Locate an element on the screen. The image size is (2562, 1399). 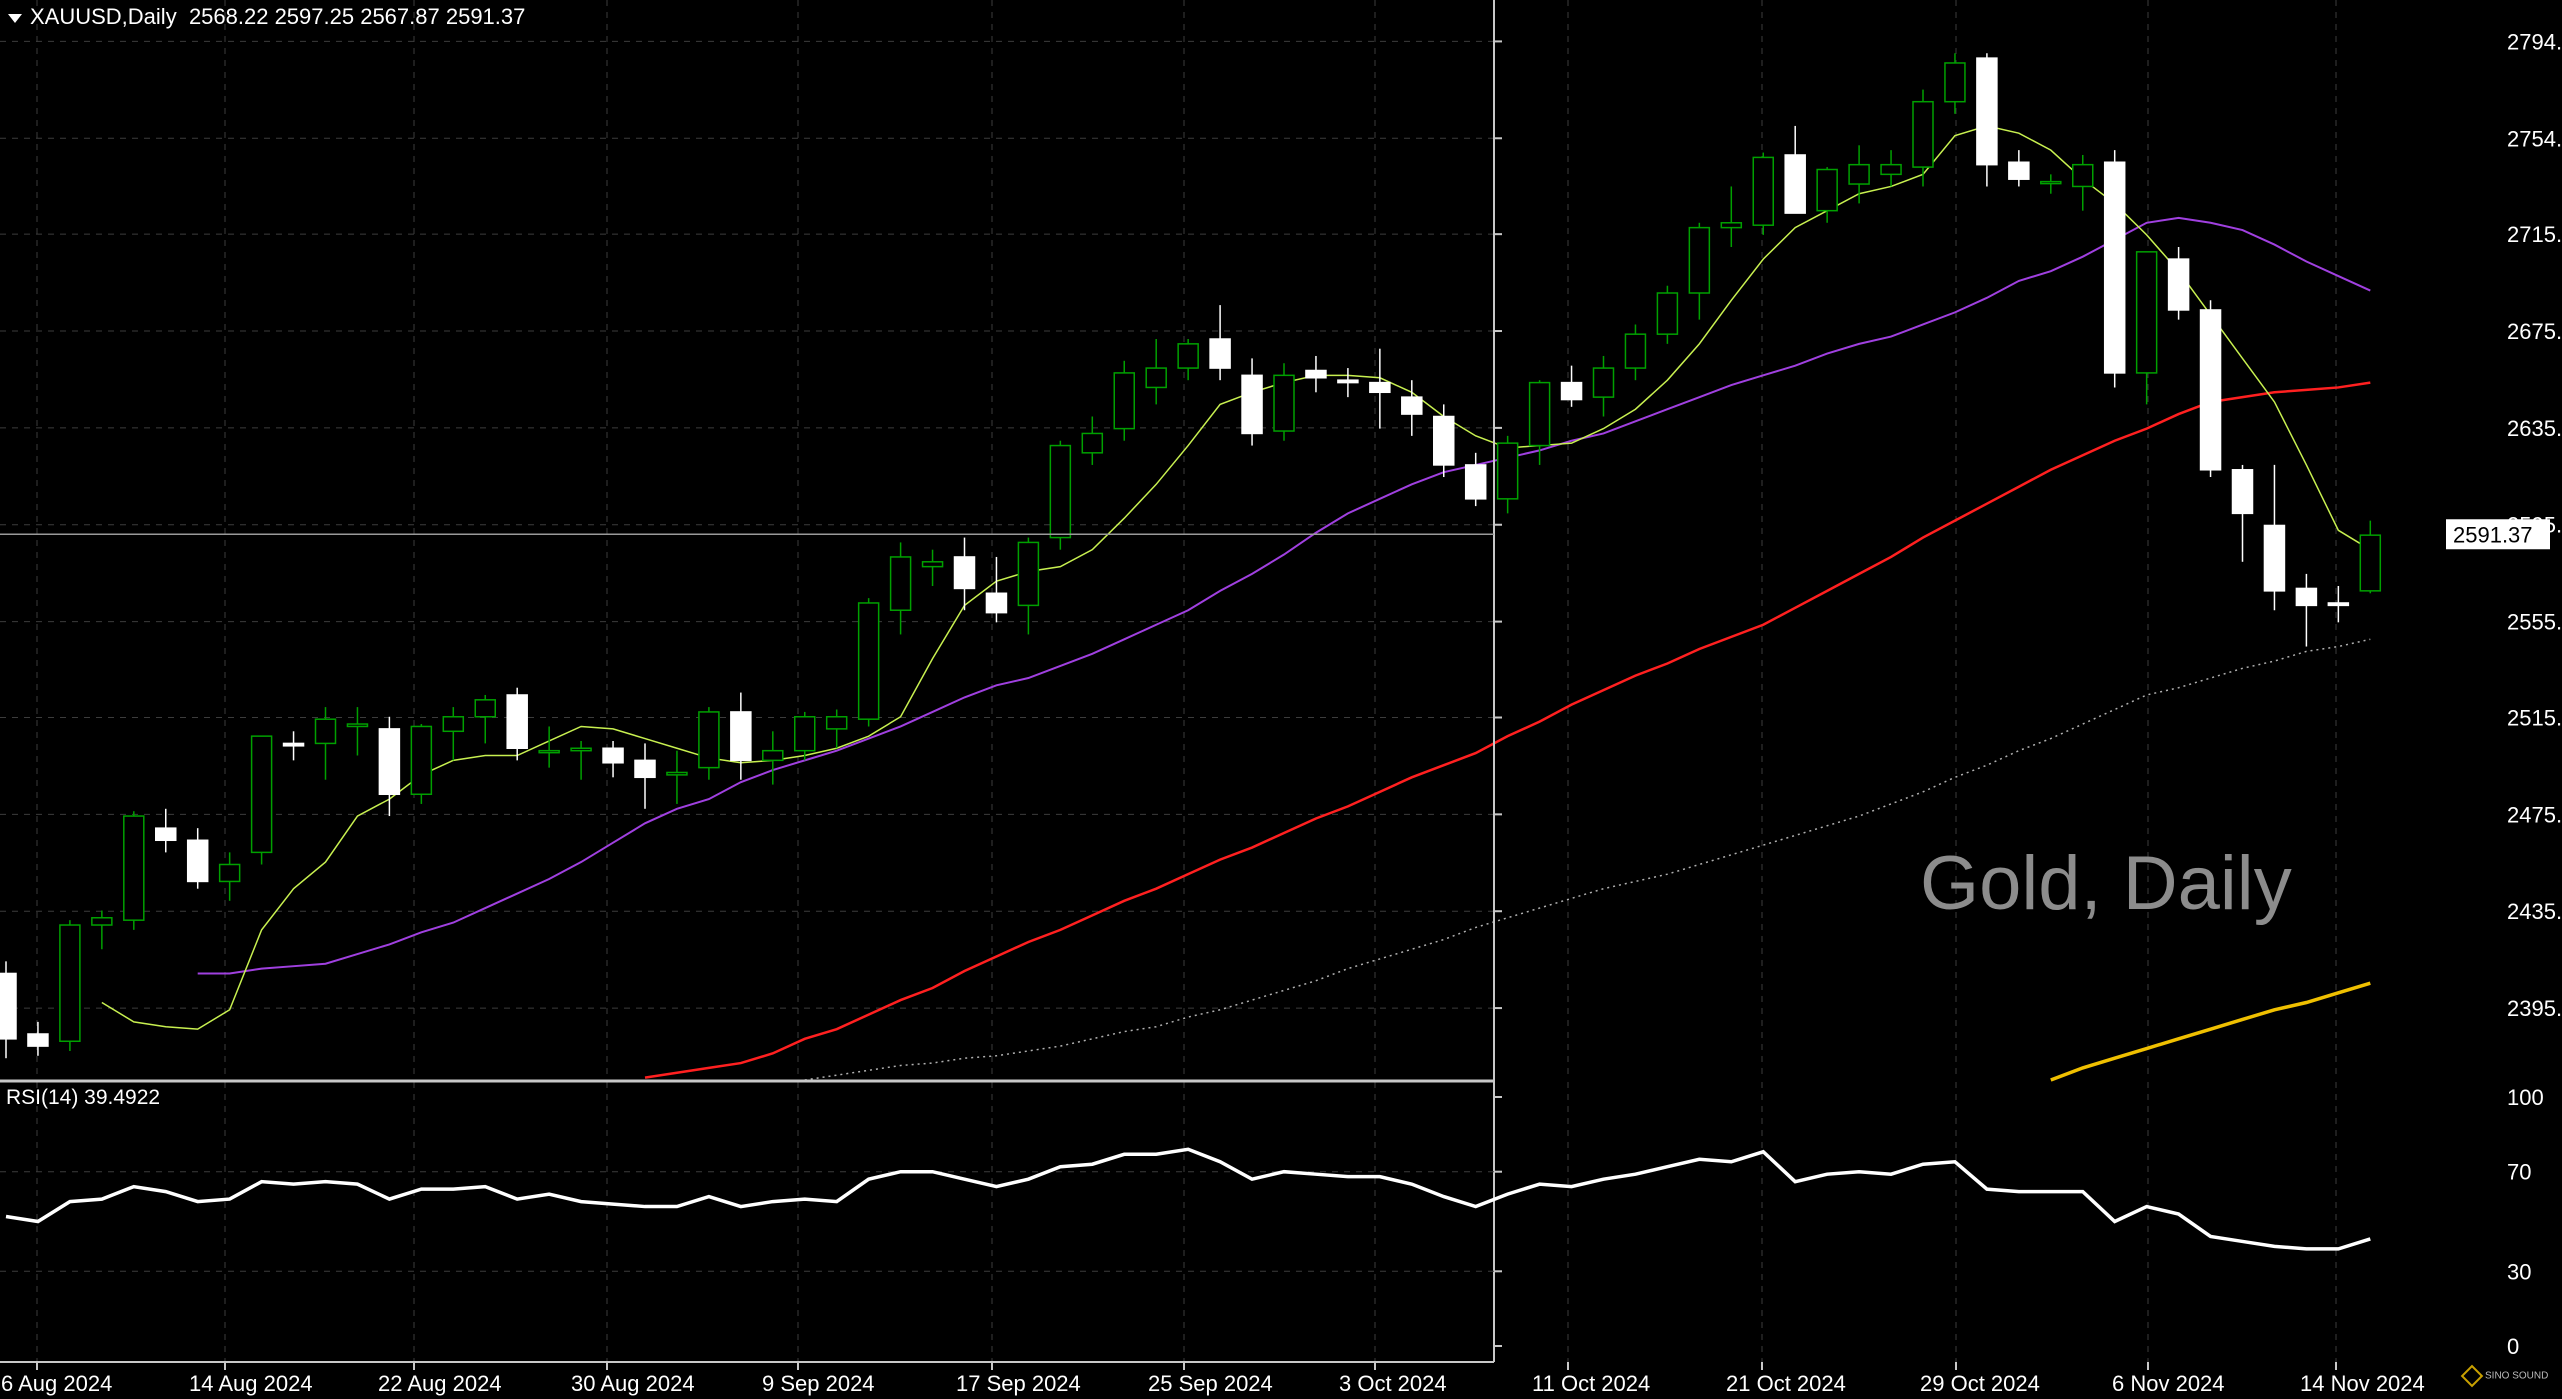
ma-200-line is located at coordinates (2210, 1031).